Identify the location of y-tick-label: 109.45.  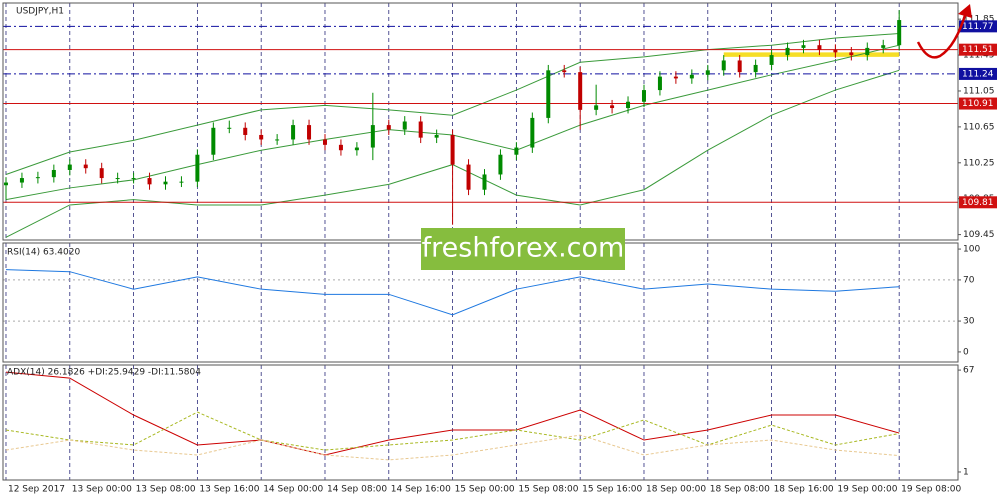
(979, 235).